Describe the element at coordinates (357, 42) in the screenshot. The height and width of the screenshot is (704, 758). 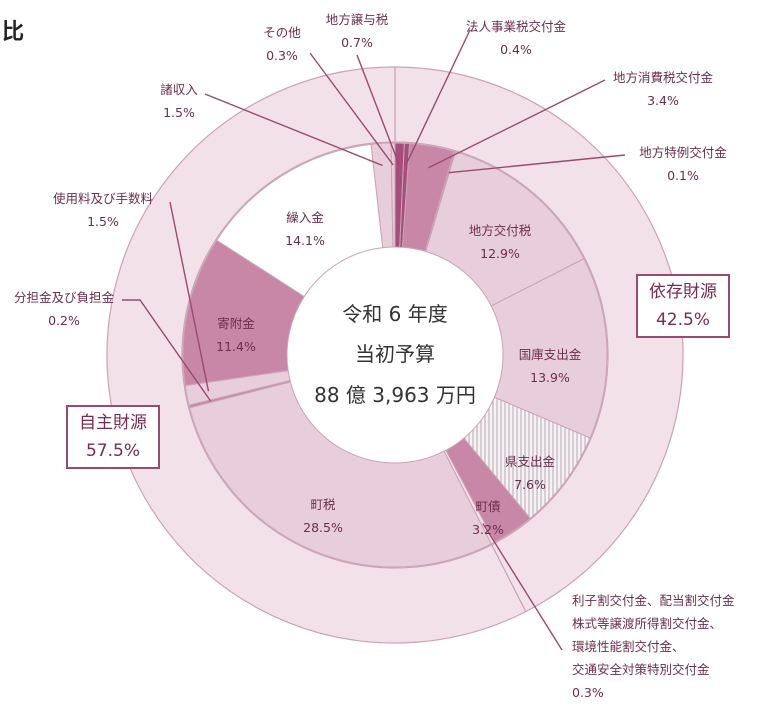
I see `label-chiho_joyo-pct: 0.7%` at that location.